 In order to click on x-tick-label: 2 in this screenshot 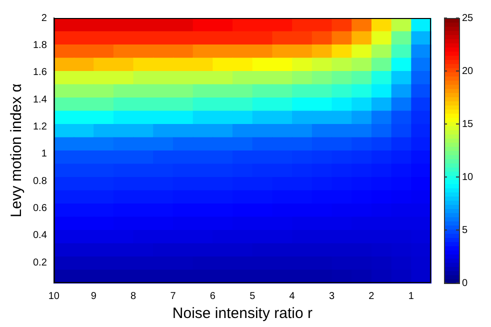, I will do `click(371, 296)`.